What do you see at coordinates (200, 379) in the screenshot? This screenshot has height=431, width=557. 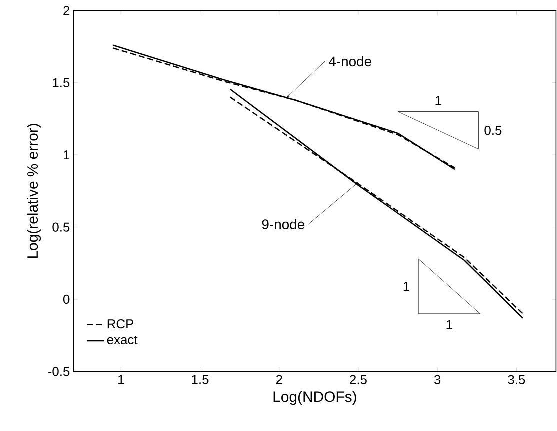 I see `x-tick-label: 1.5` at bounding box center [200, 379].